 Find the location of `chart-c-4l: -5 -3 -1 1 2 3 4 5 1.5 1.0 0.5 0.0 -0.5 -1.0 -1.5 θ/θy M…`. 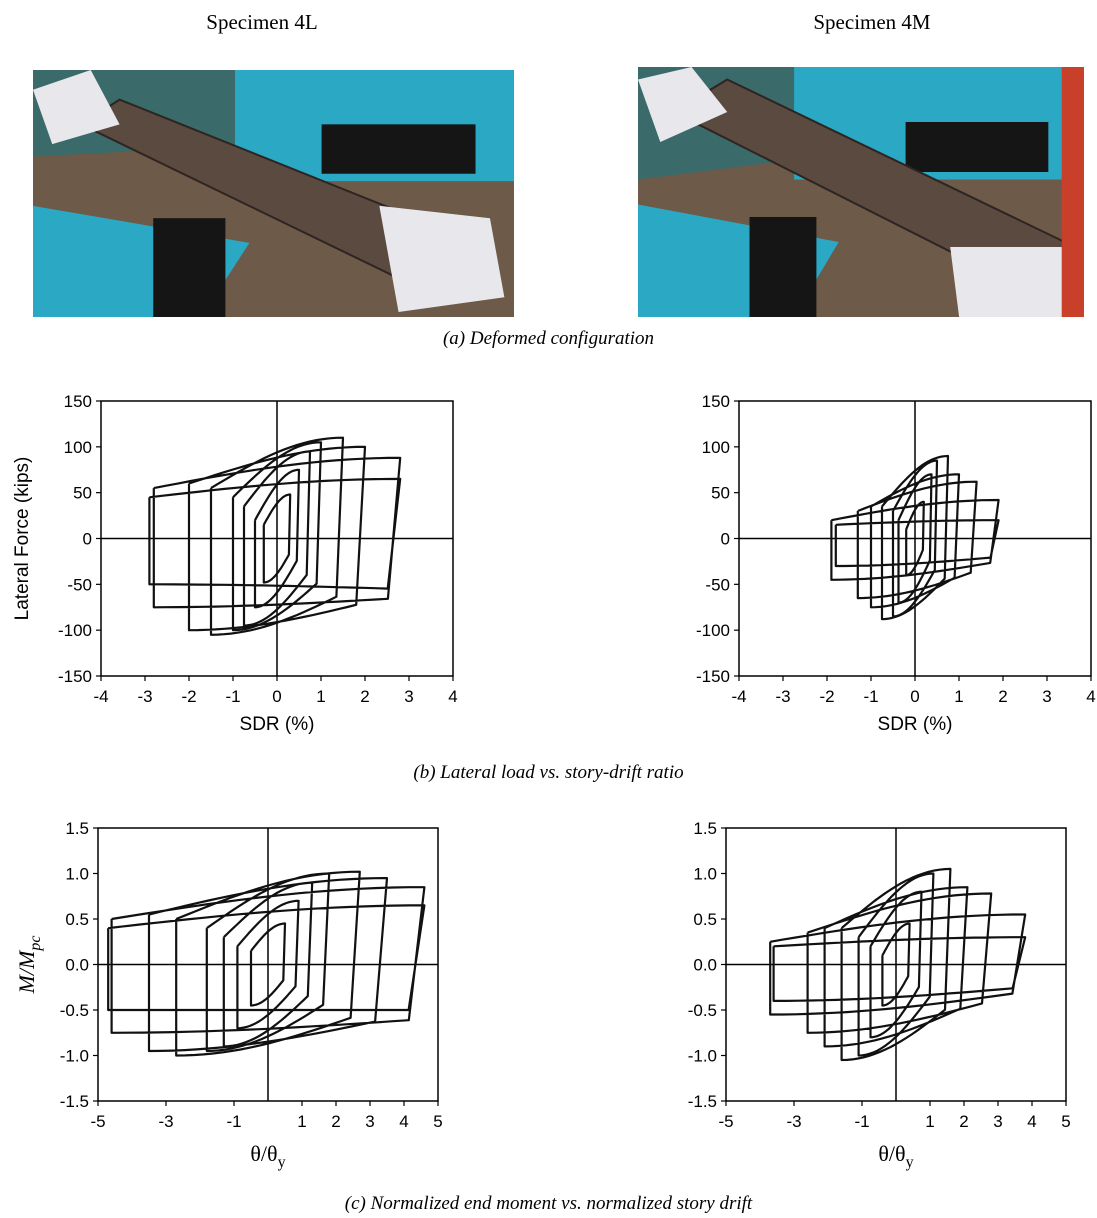

chart-c-4l: -5 -3 -1 1 2 3 4 5 1.5 1.0 0.5 0.0 -0.5 -1.0 -1.5 θ/θy M… is located at coordinates (235, 1002).